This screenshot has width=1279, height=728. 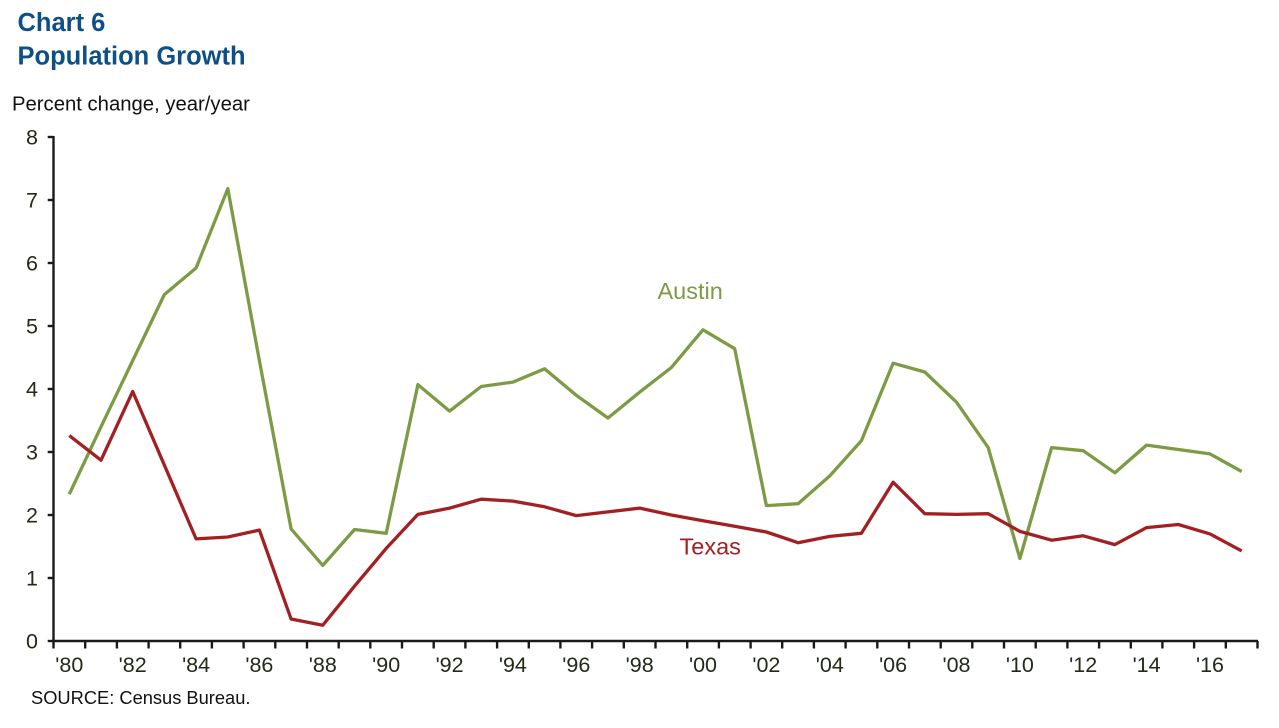 What do you see at coordinates (32, 137) in the screenshot?
I see `svg-text: 8` at bounding box center [32, 137].